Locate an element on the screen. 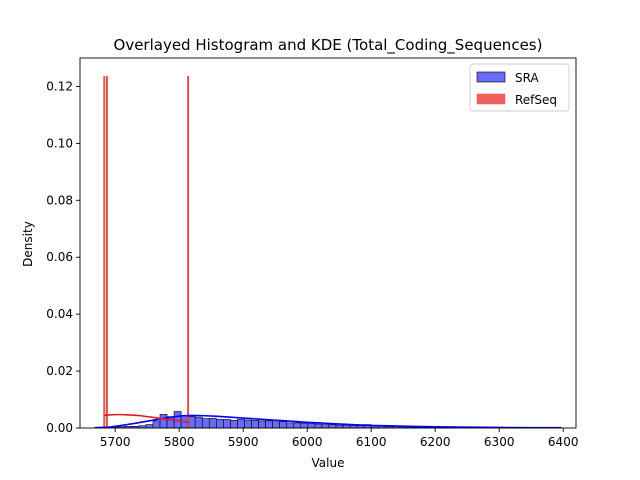 The width and height of the screenshot is (640, 480). x-tick-label: 5900 is located at coordinates (243, 442).